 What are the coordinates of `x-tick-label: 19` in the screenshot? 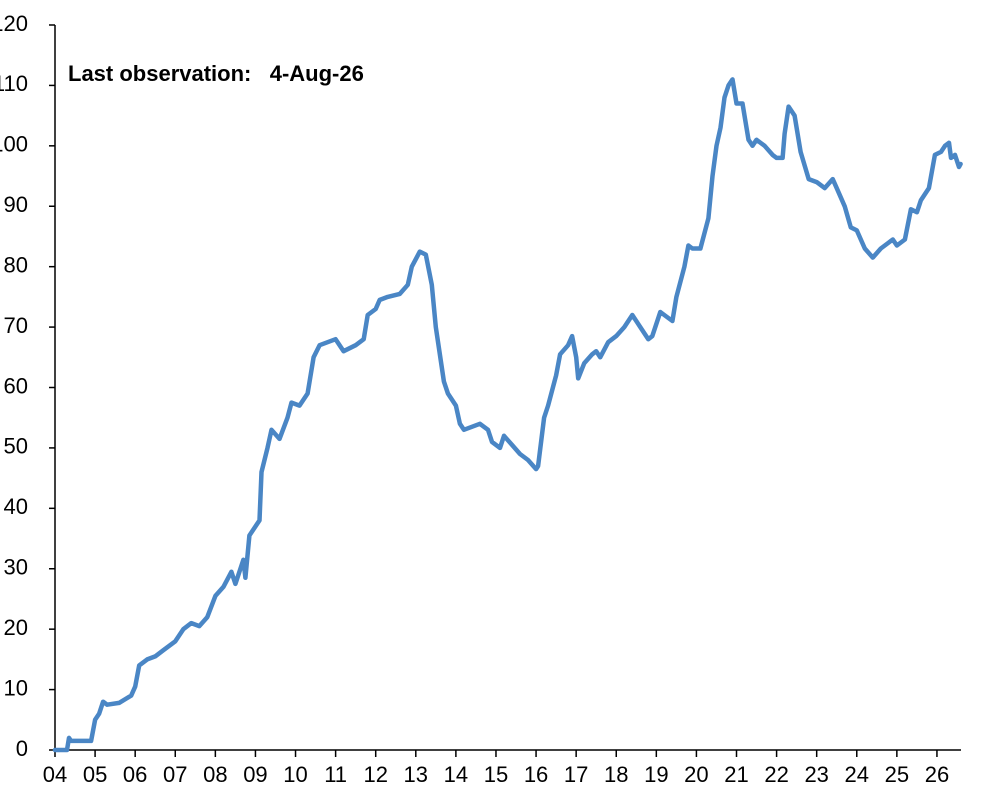 It's located at (656, 774).